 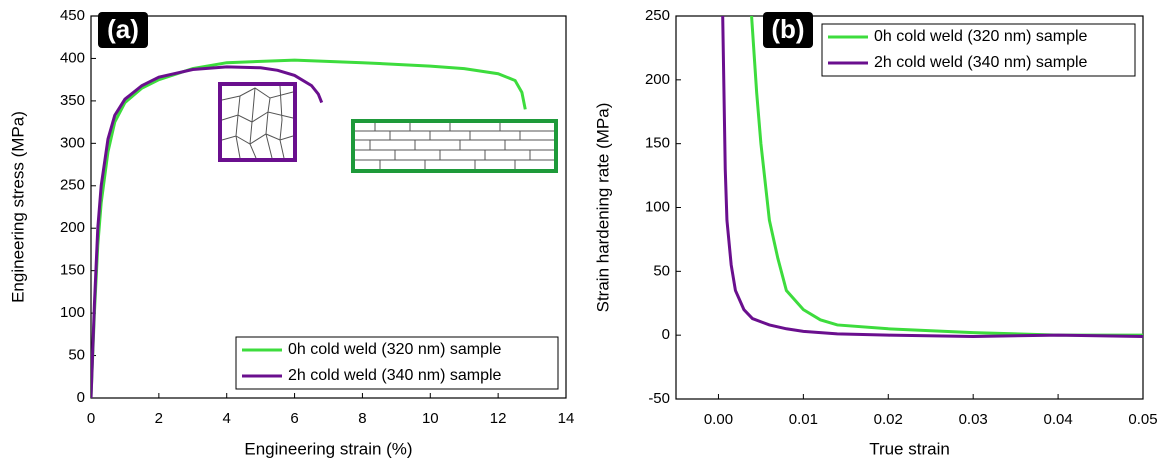 I want to click on x-tick-label: 0.04, so click(x=1057, y=419).